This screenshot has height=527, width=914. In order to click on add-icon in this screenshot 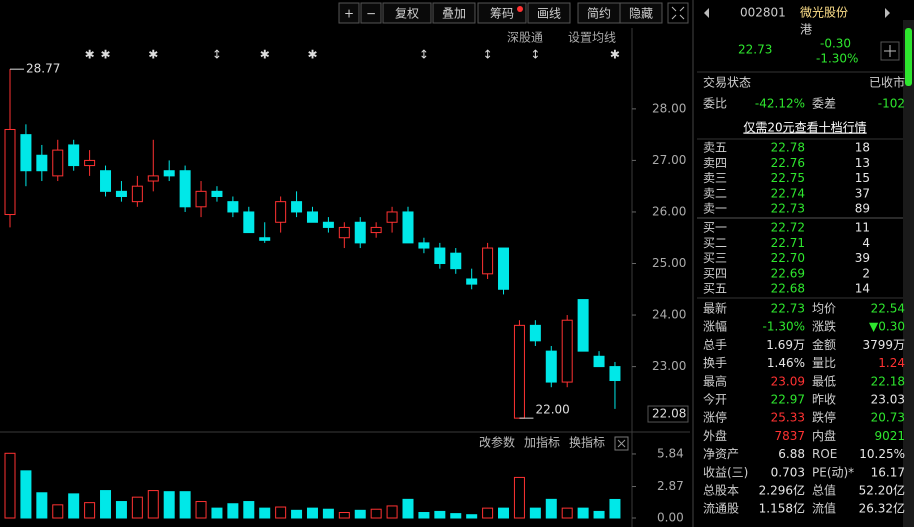, I will do `click(890, 51)`.